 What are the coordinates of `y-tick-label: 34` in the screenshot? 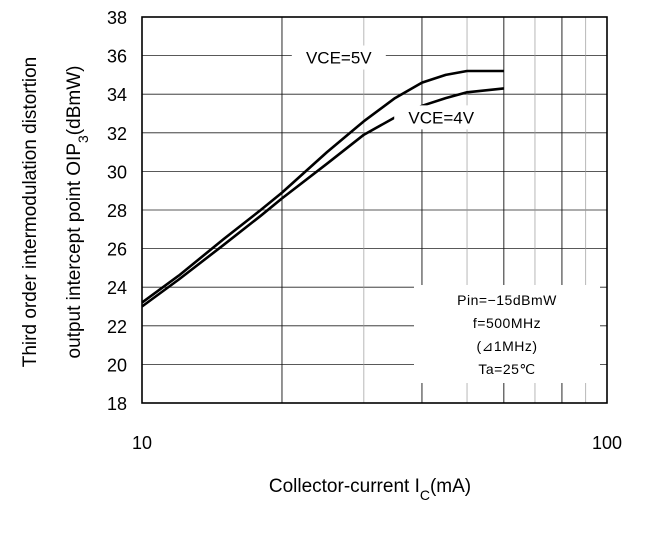 It's located at (117, 95).